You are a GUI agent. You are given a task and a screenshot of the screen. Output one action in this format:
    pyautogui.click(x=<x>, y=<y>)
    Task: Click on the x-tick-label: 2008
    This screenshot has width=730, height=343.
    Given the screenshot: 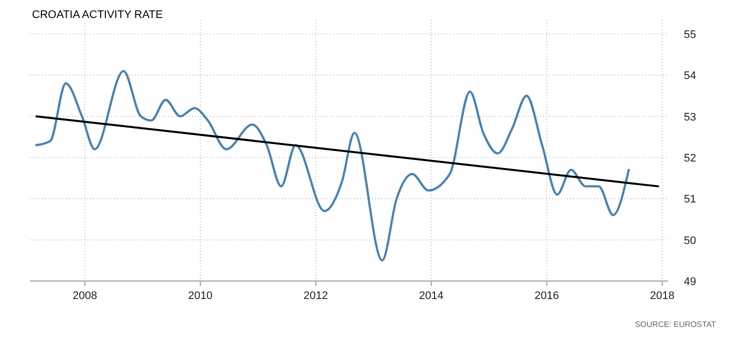 What is the action you would take?
    pyautogui.click(x=85, y=296)
    